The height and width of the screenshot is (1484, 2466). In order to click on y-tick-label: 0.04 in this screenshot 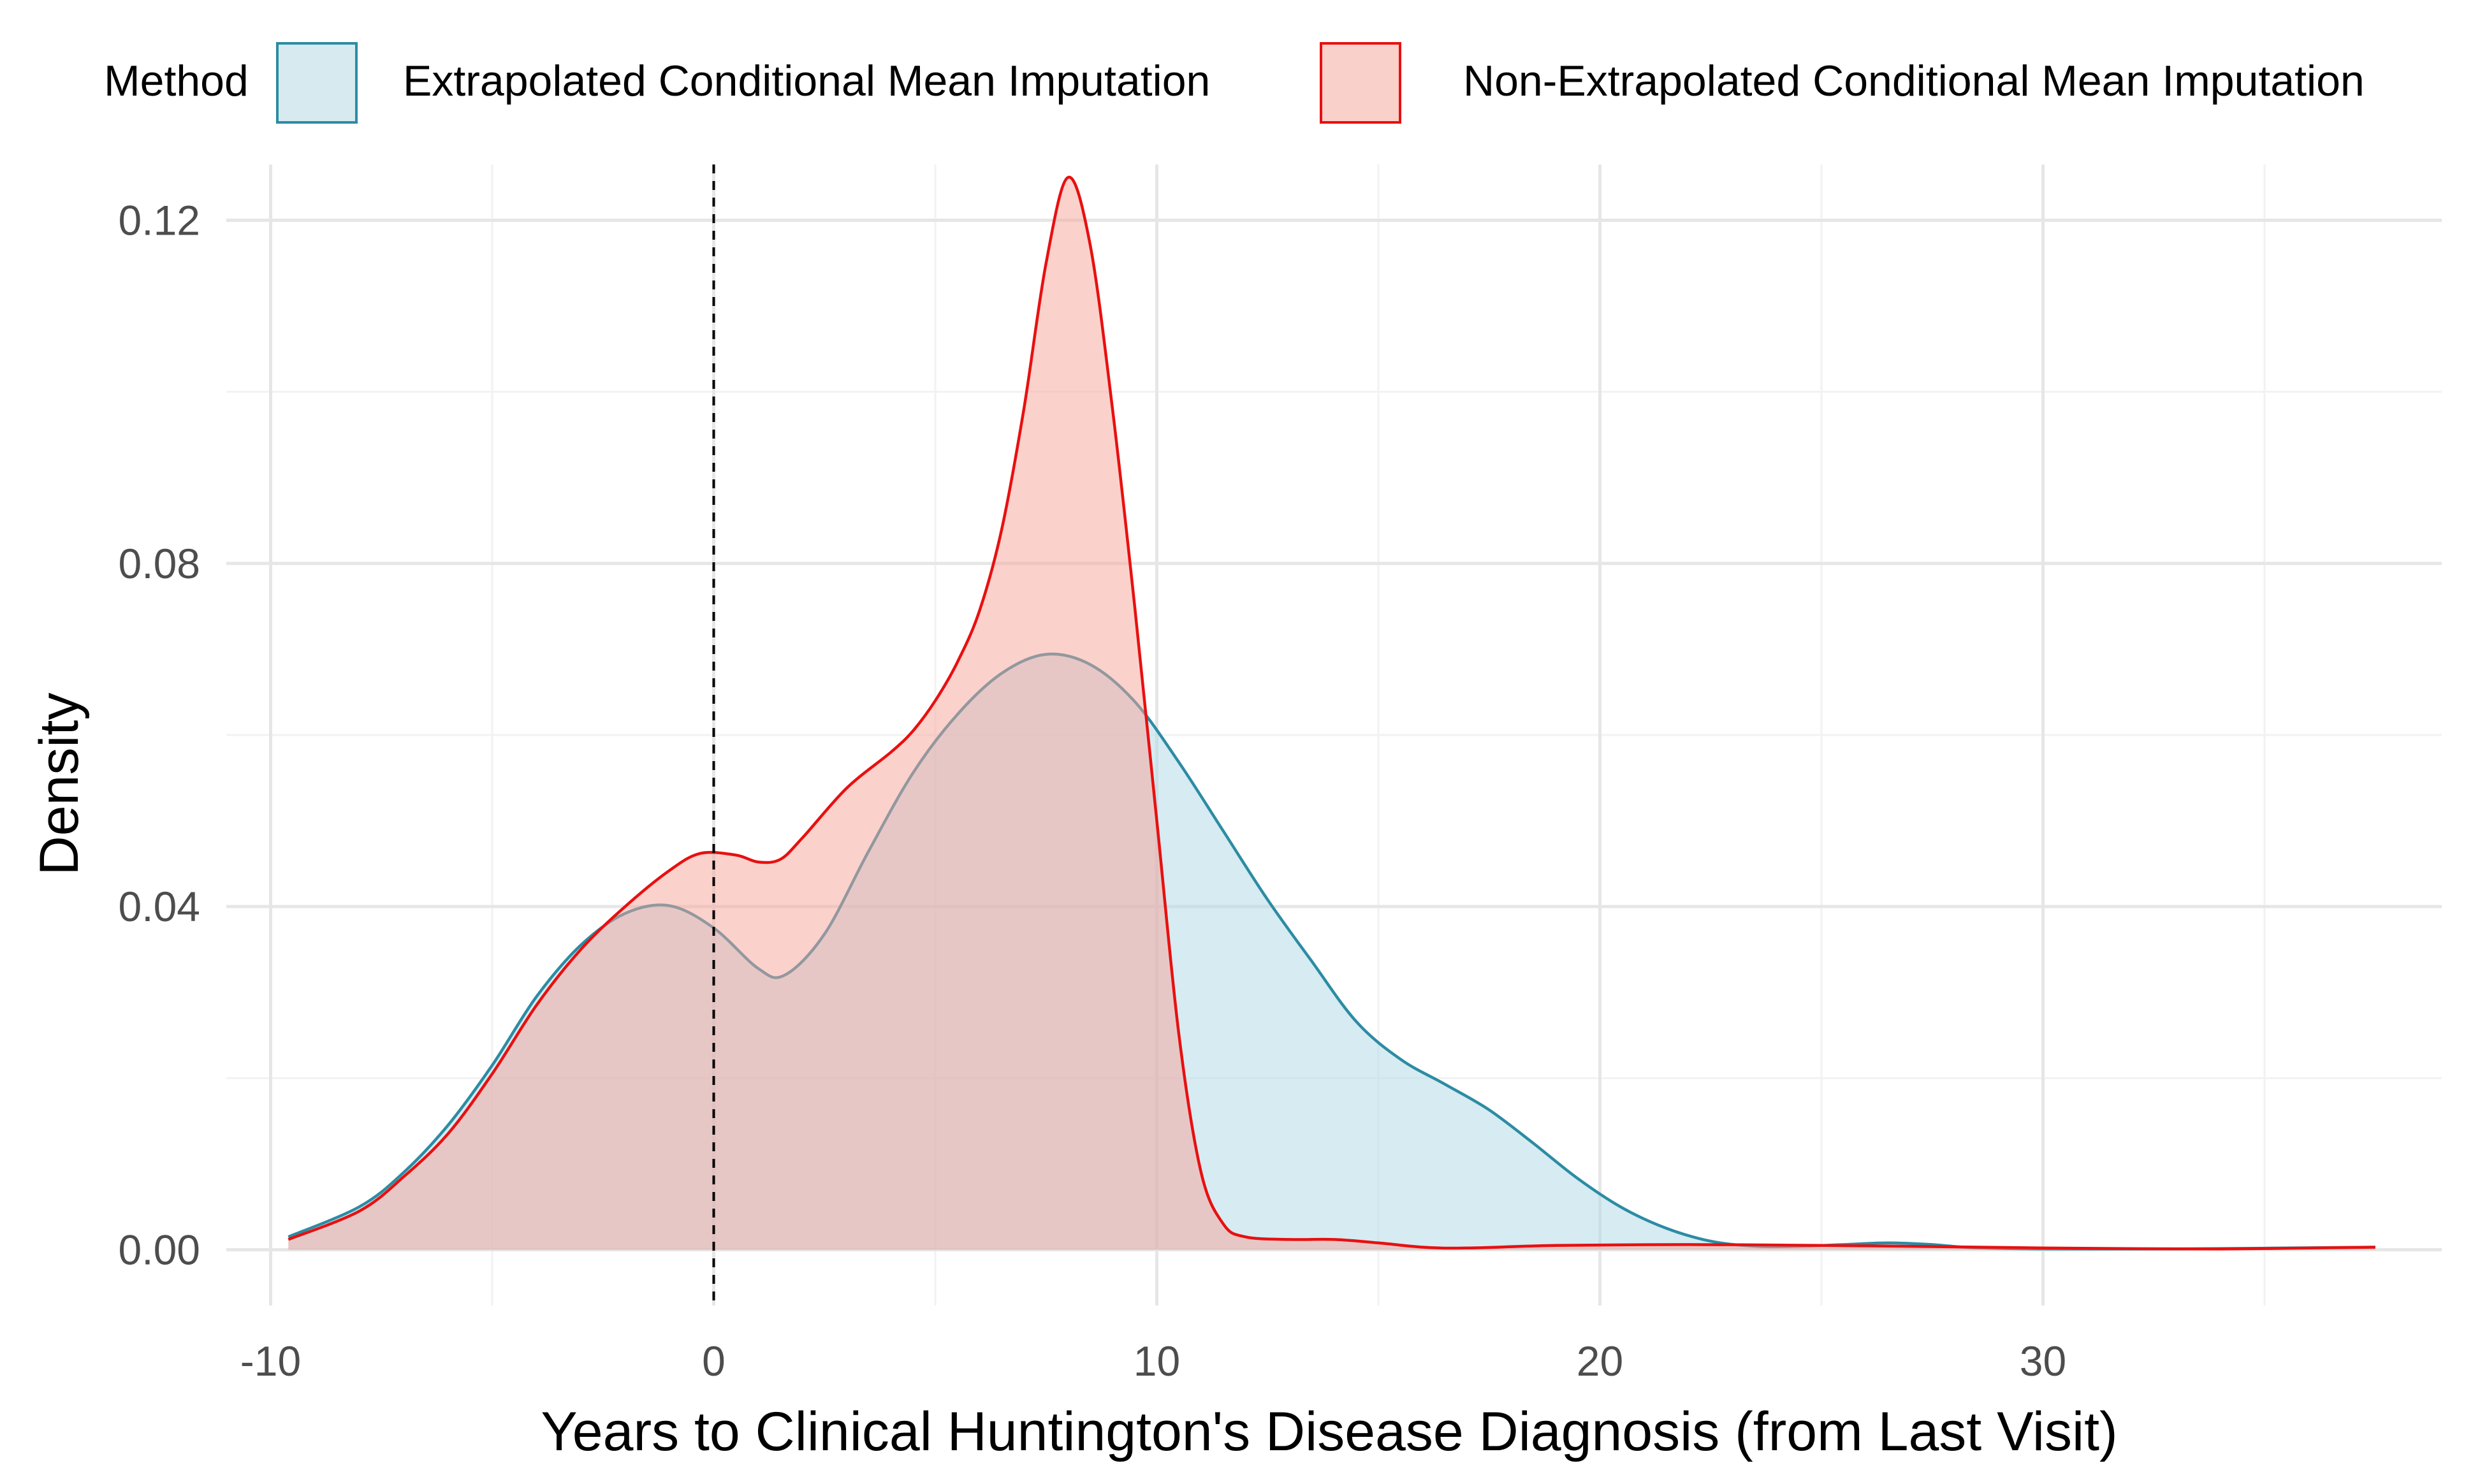, I will do `click(159, 906)`.